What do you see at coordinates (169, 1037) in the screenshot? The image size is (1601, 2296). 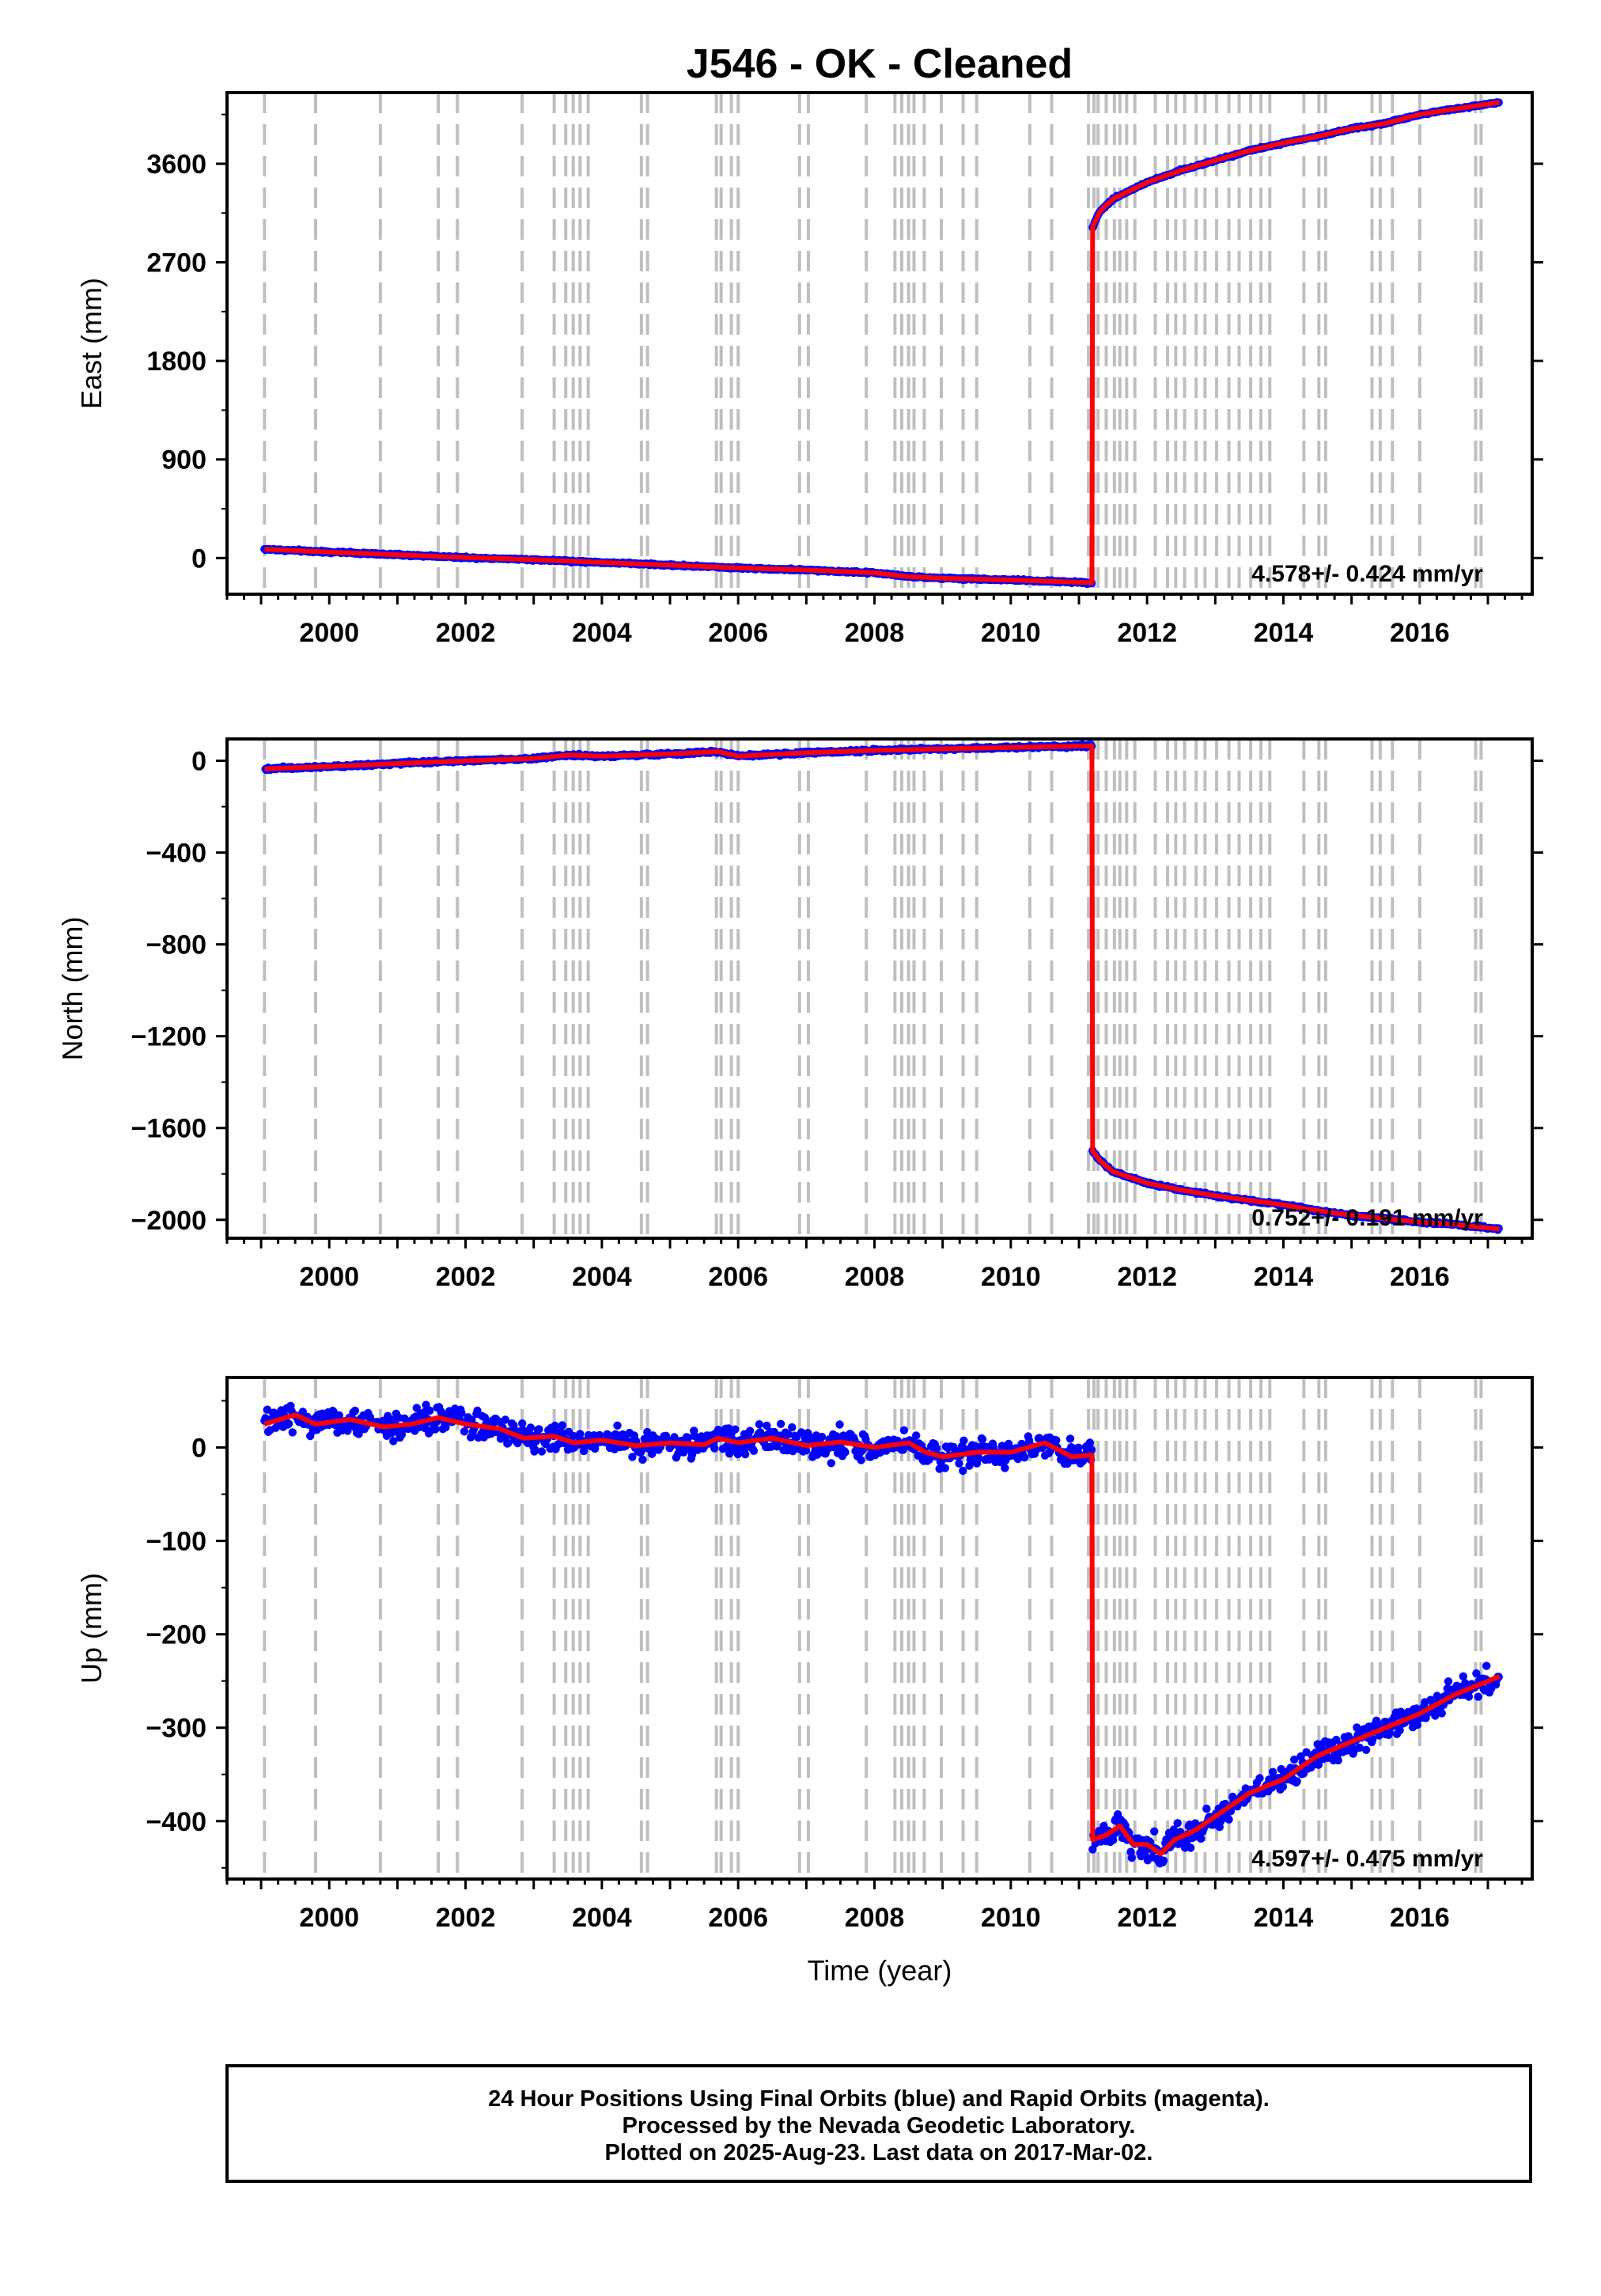 I see `y-tick-label: −1200` at bounding box center [169, 1037].